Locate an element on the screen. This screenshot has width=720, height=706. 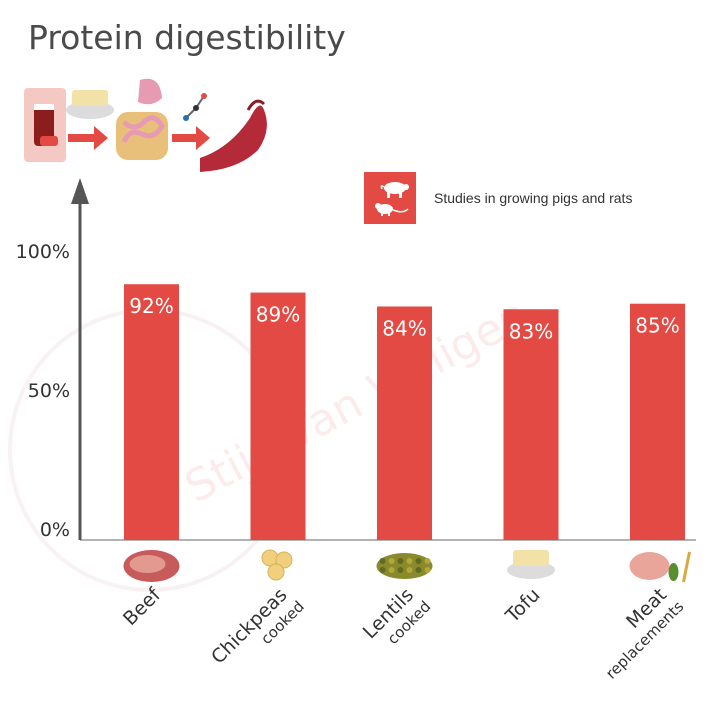
legend: Studies in growing pigs and rats is located at coordinates (498, 198).